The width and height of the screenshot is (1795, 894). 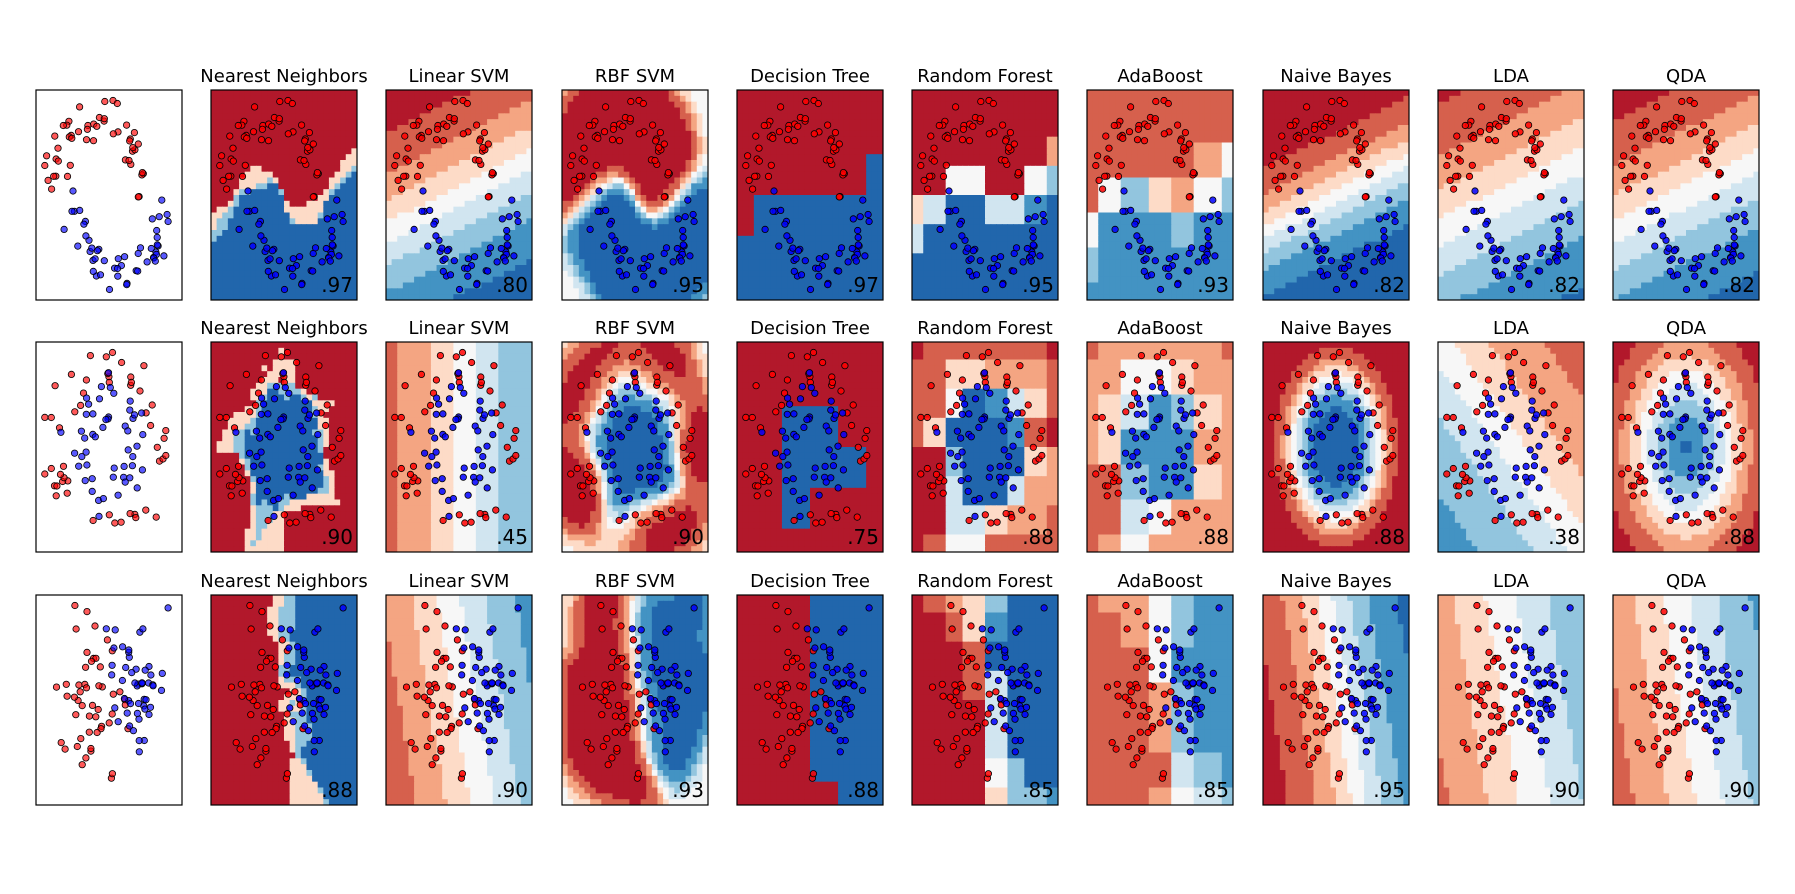 I want to click on panel-frame, so click(x=284, y=195).